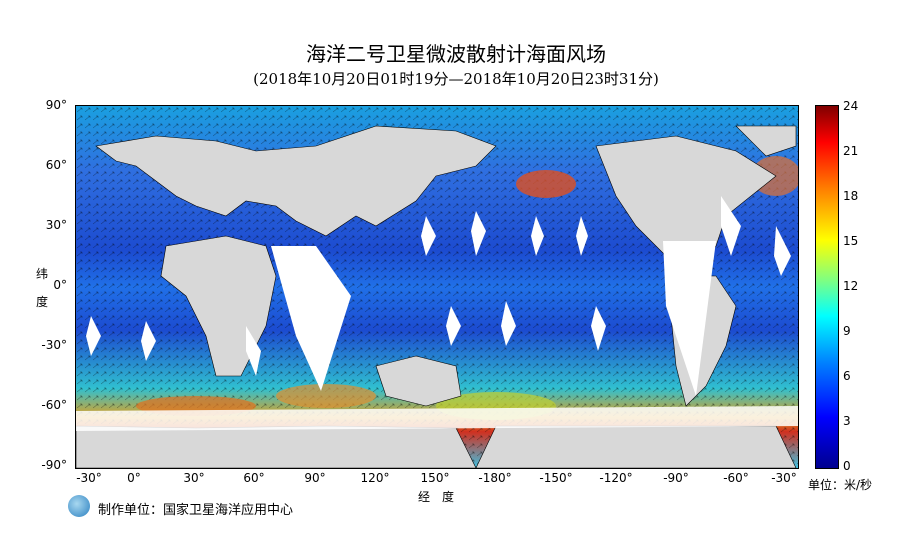  I want to click on y-tick-label: -60°, so click(54, 405).